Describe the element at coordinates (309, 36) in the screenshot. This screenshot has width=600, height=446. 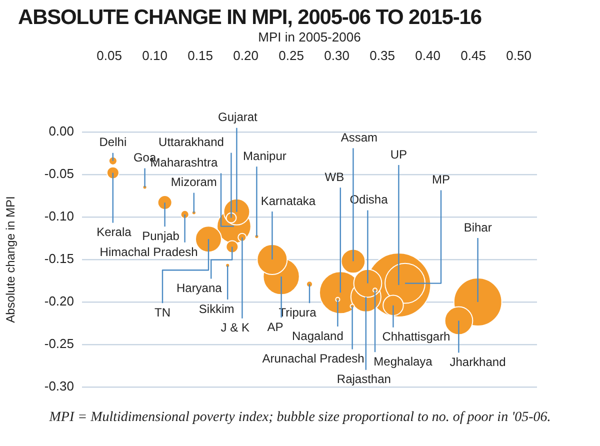
I see `x-axis-title: MPI in 2005-2006` at that location.